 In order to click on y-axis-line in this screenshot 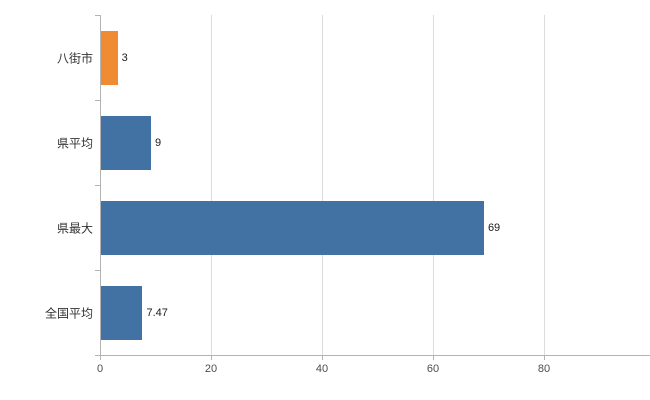, I will do `click(100, 185)`.